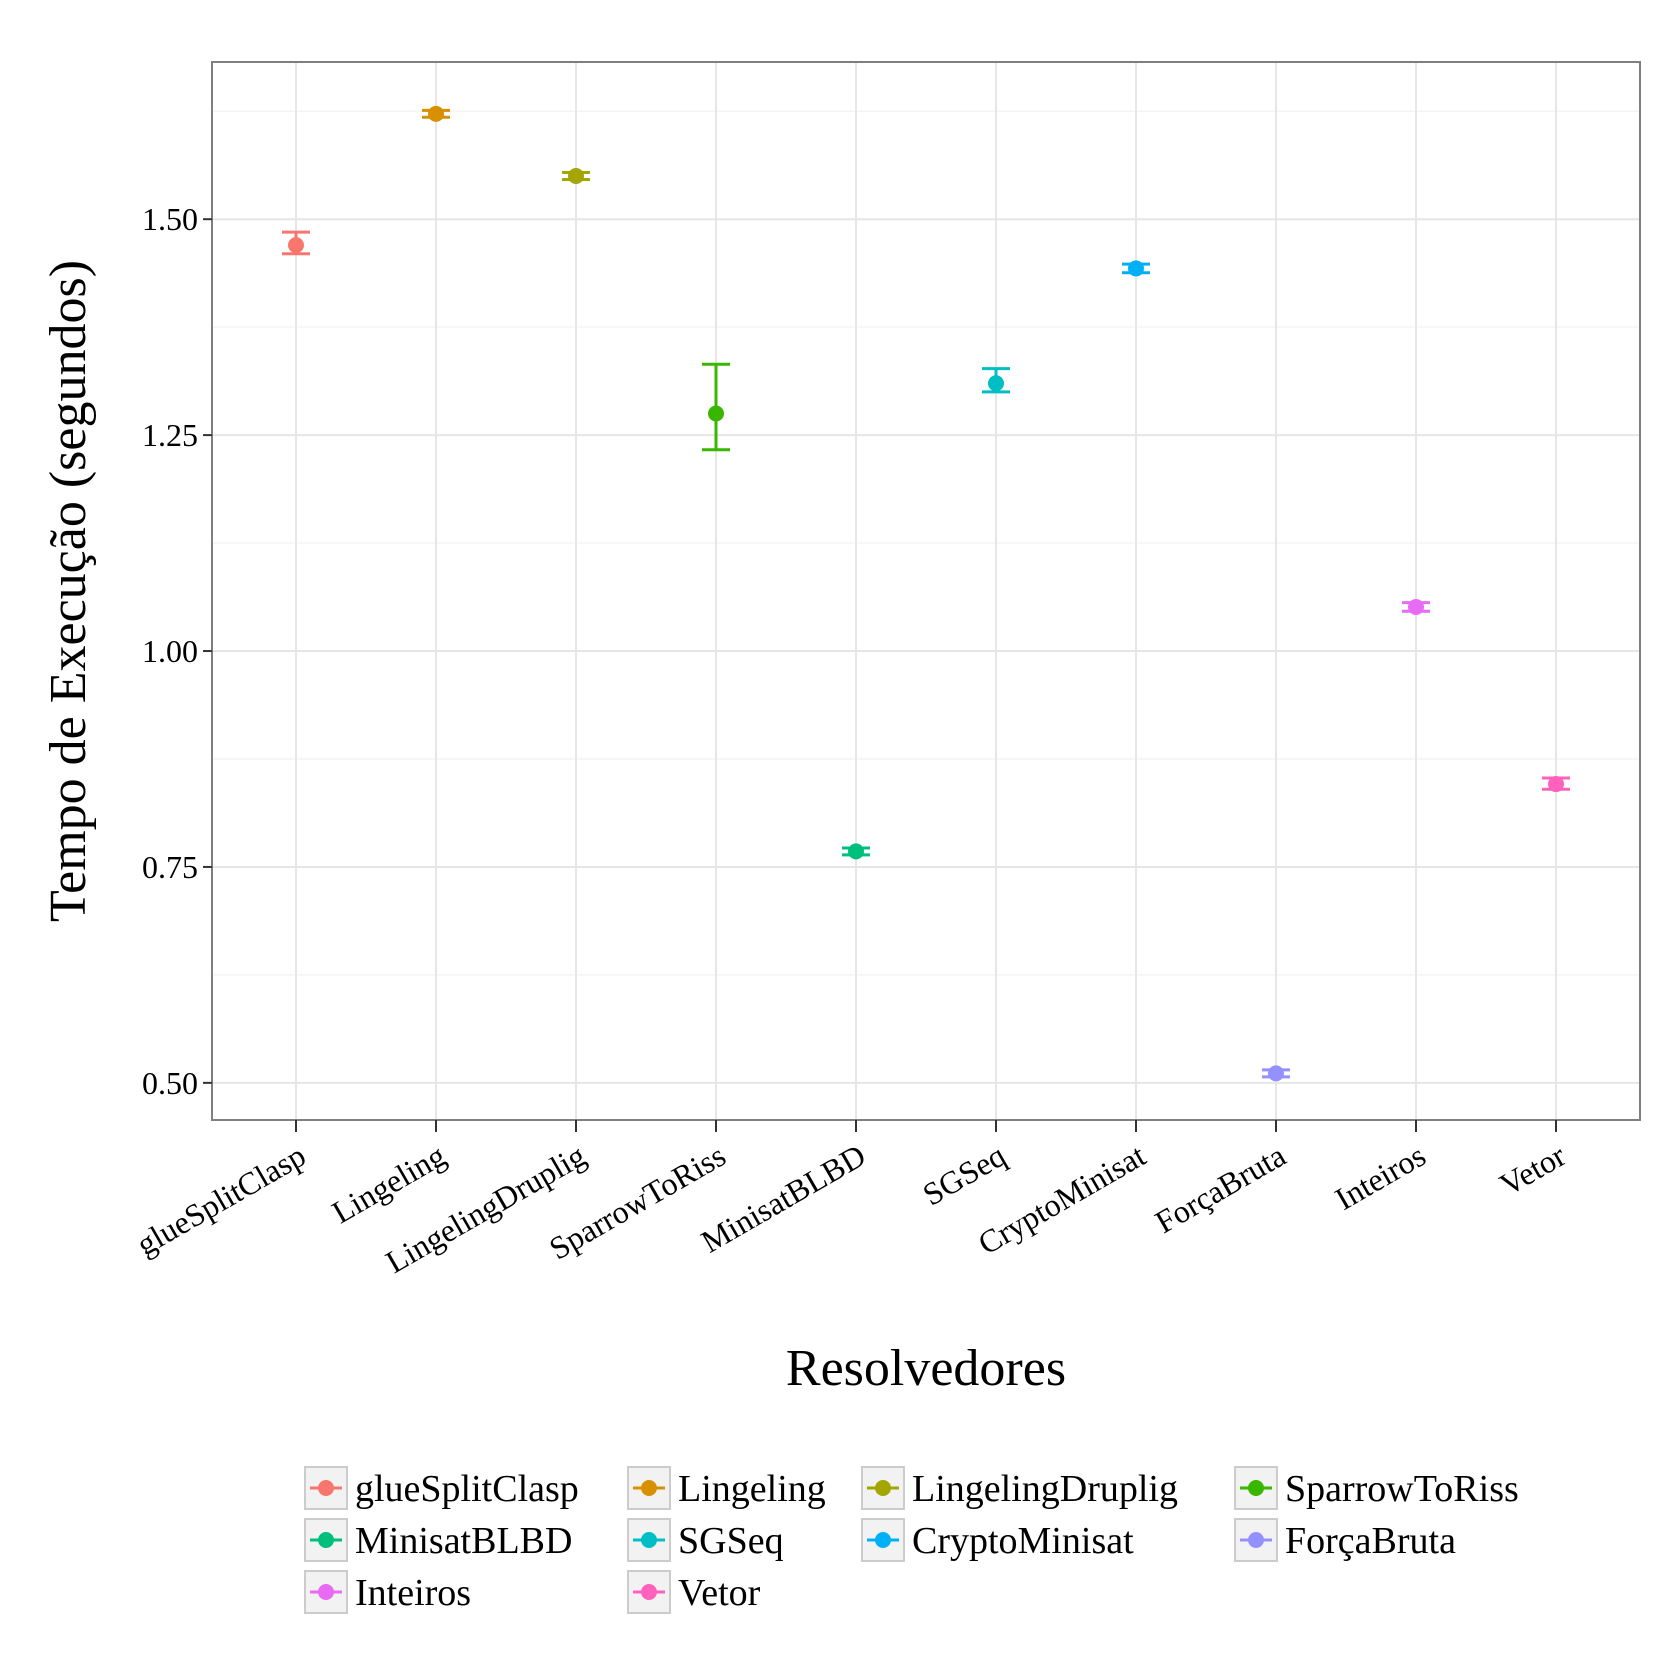 This screenshot has width=1680, height=1680. What do you see at coordinates (463, 1541) in the screenshot?
I see `legend-label: MinisatBLBD` at bounding box center [463, 1541].